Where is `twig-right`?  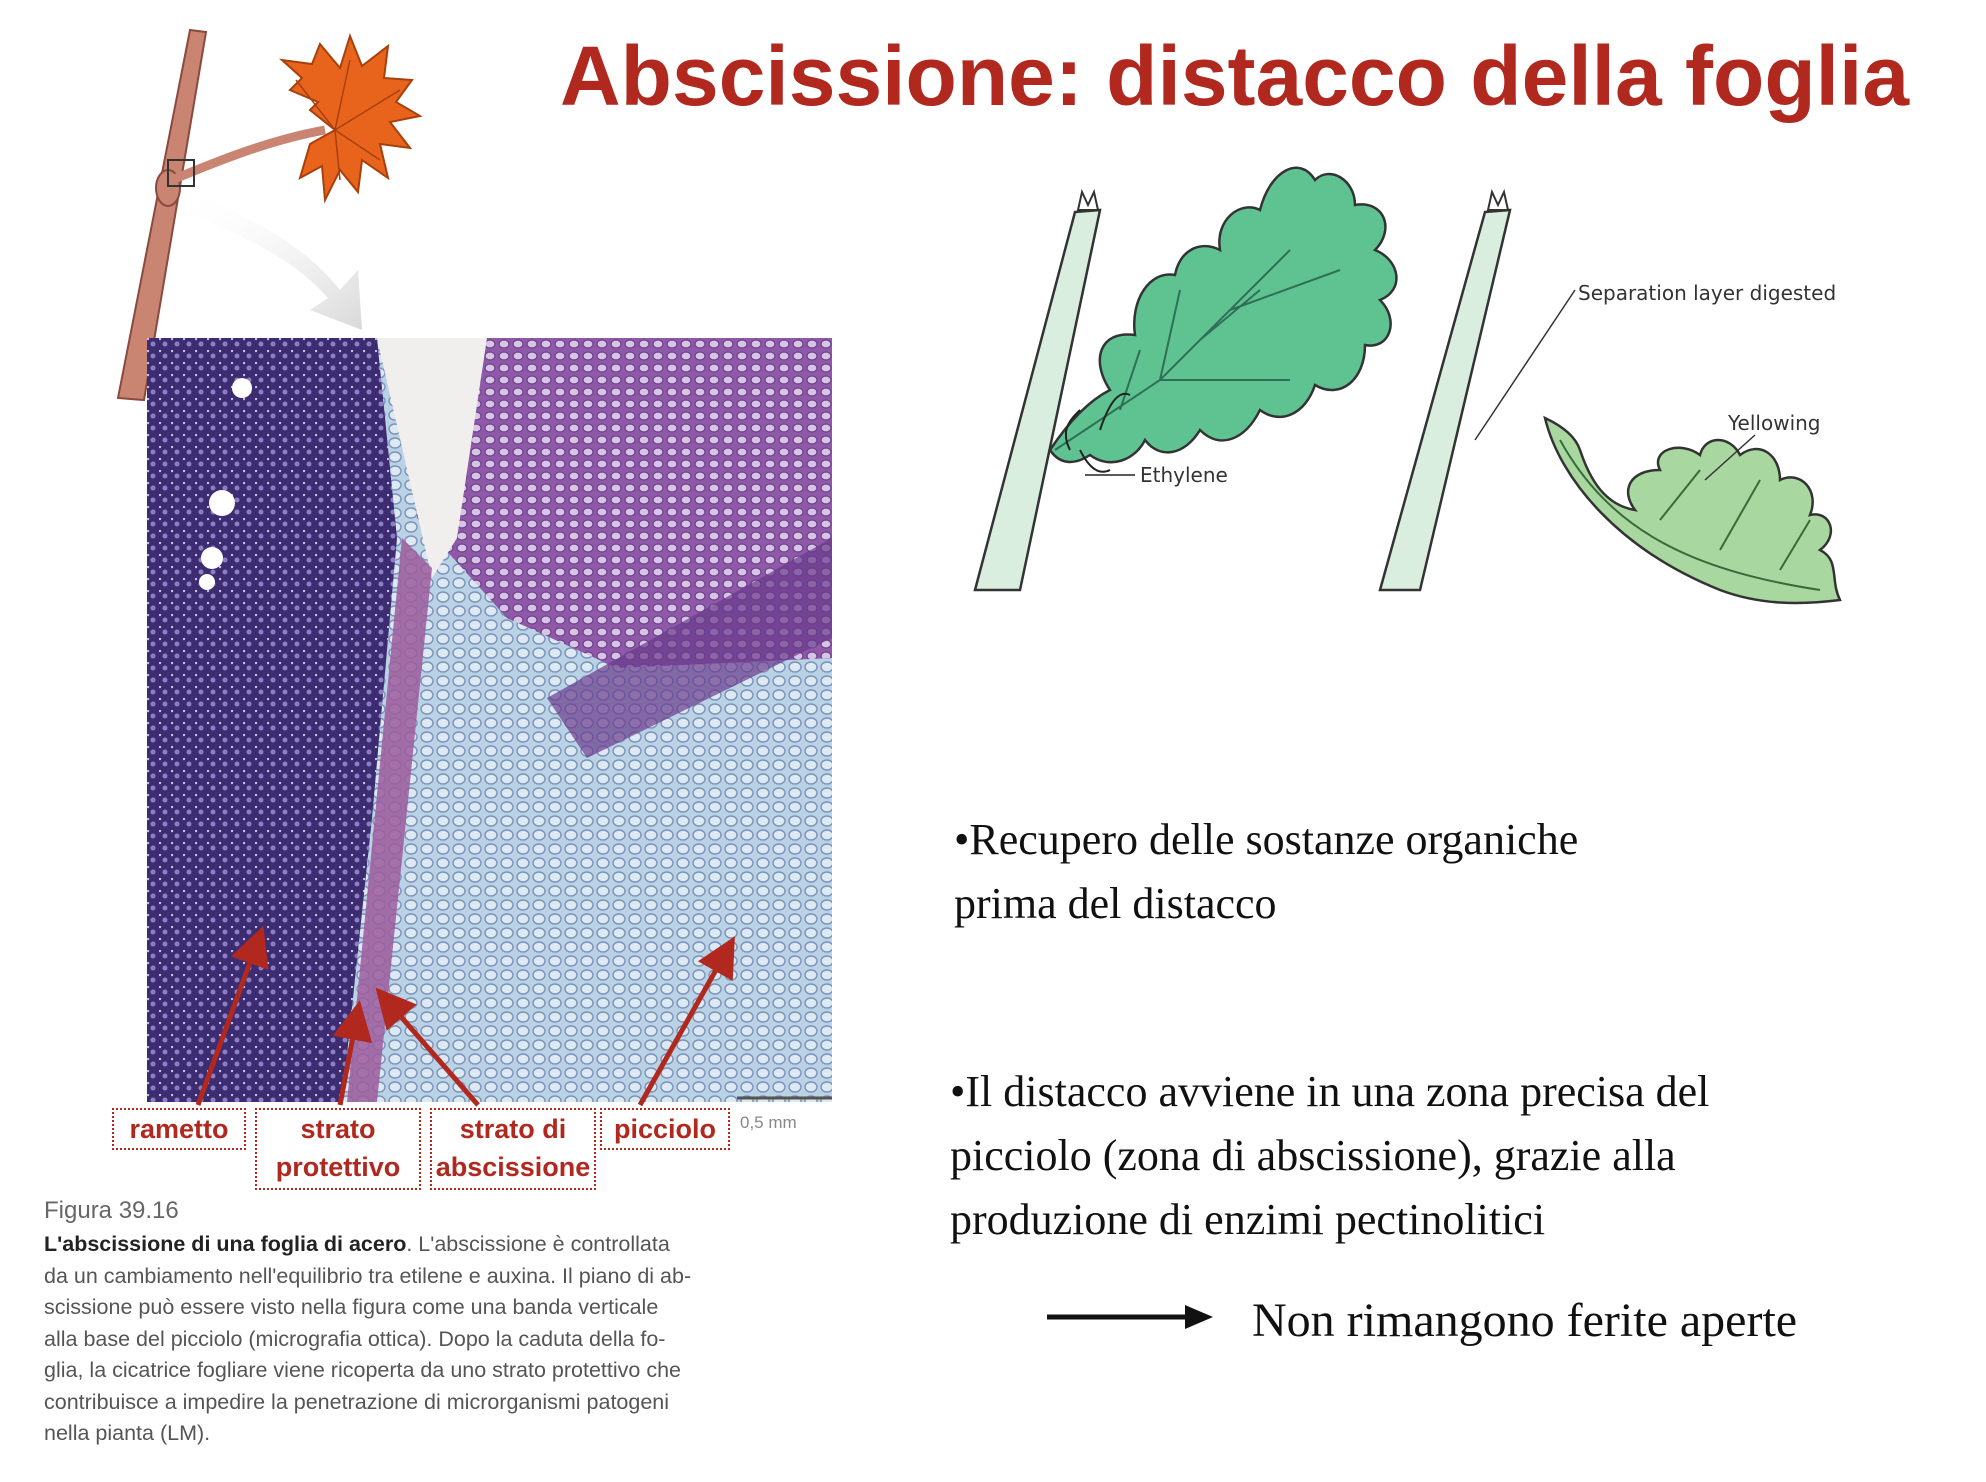
twig-right is located at coordinates (1445, 400).